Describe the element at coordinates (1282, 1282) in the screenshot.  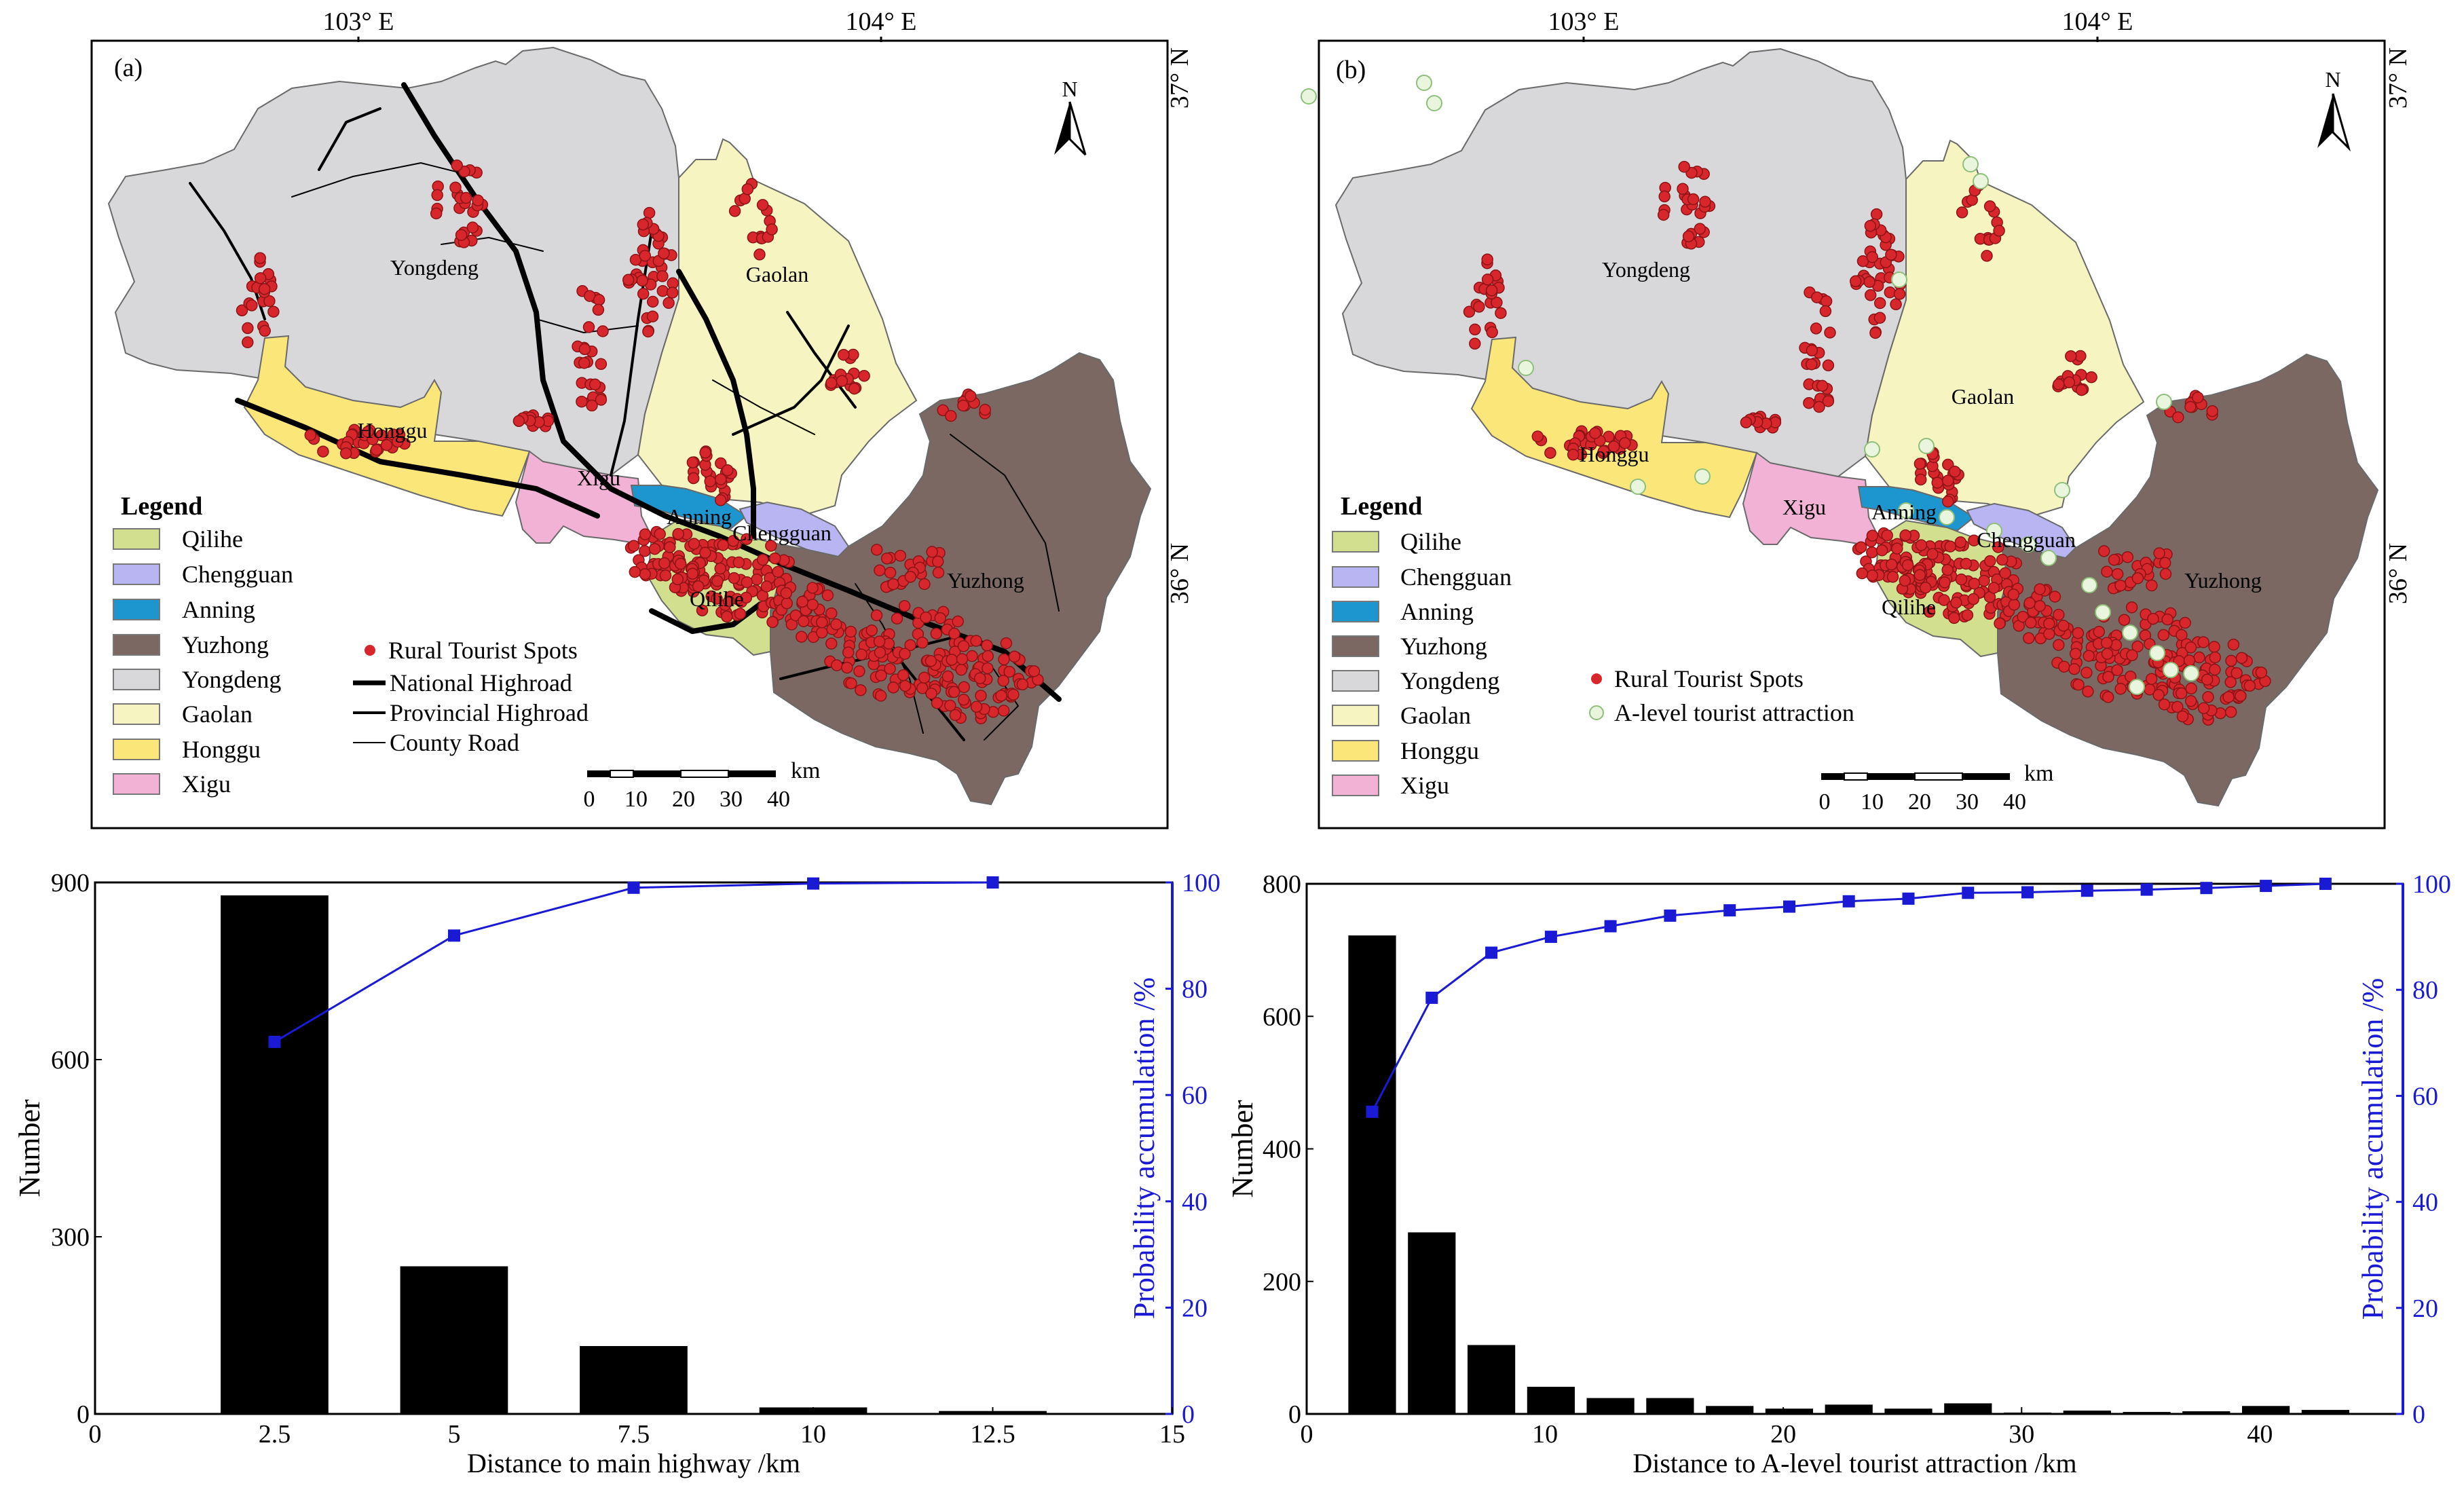
I see `y-tick-label: 200` at that location.